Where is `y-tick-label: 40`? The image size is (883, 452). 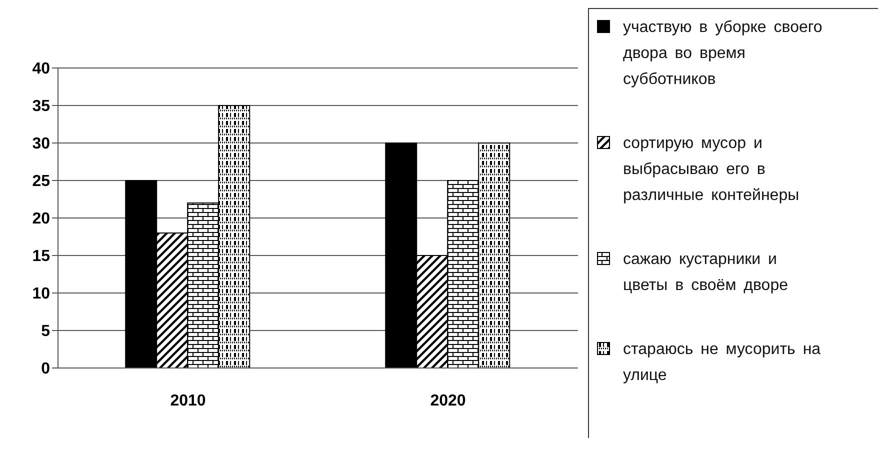
y-tick-label: 40 is located at coordinates (41, 69).